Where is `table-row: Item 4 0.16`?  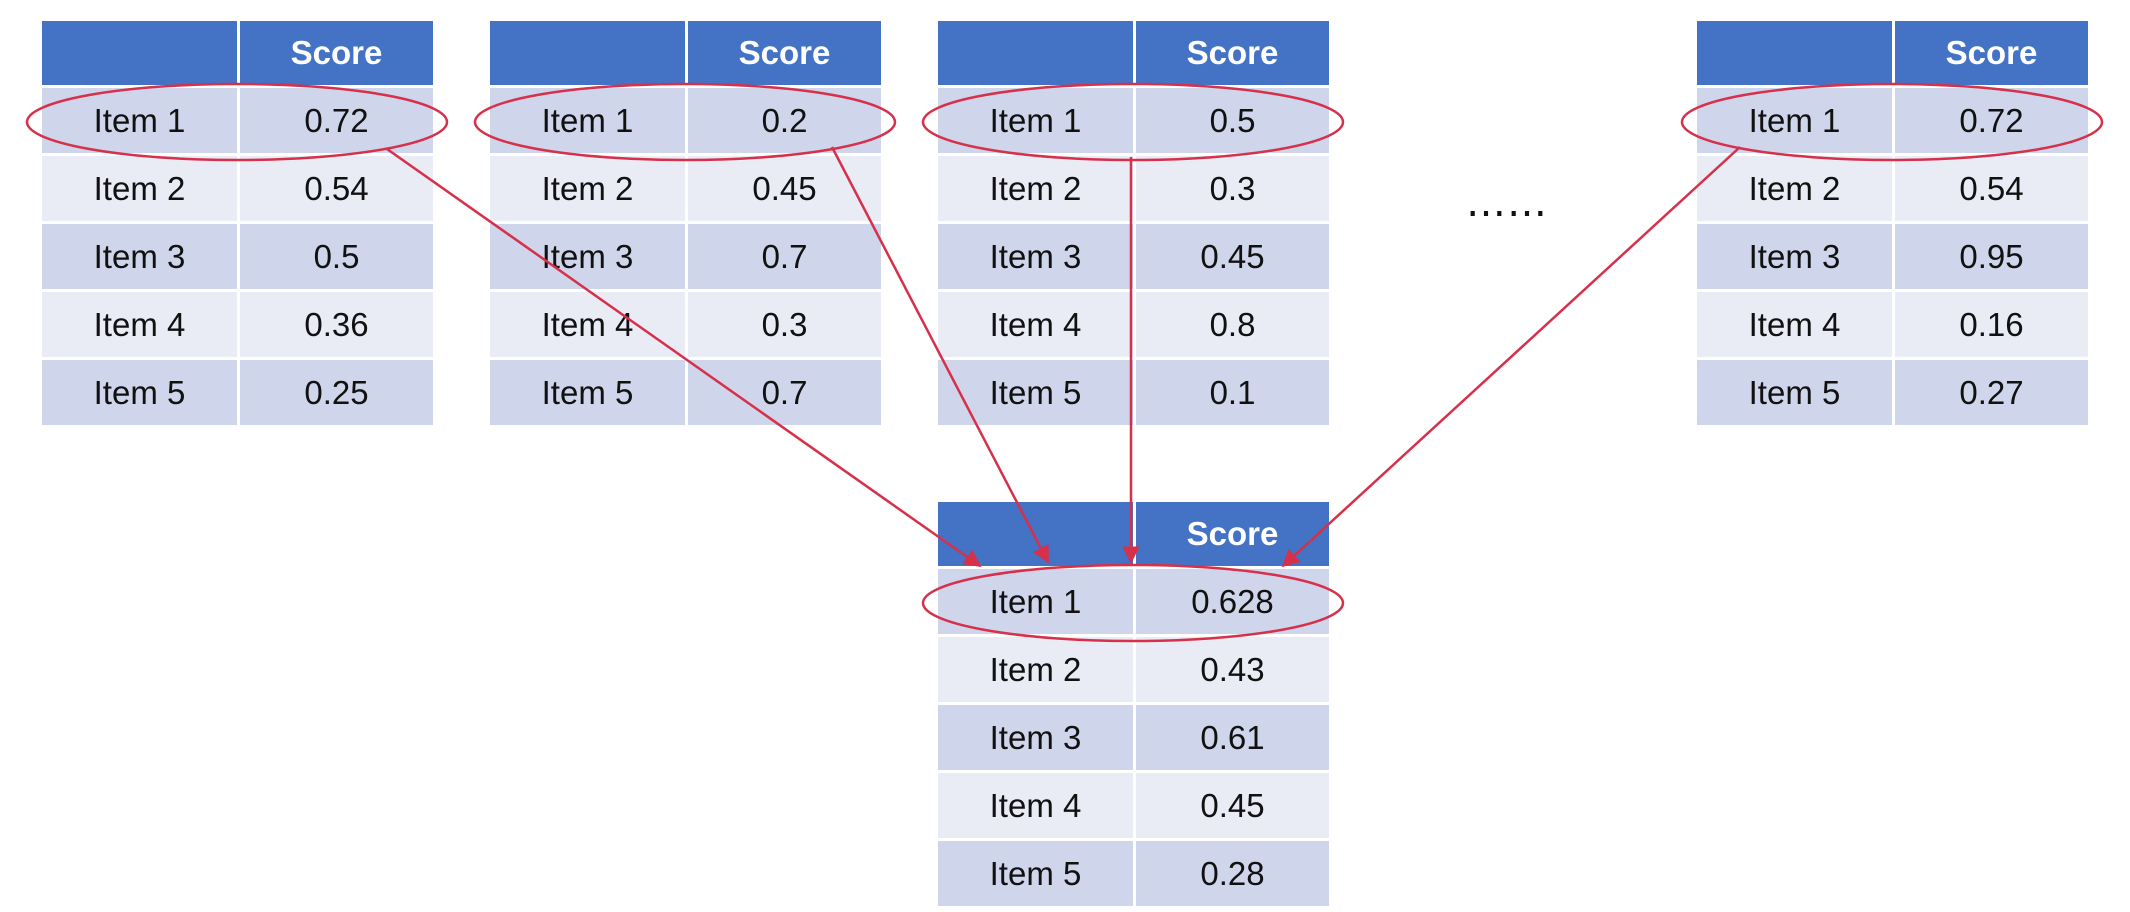
table-row: Item 4 0.16 is located at coordinates (1892, 323).